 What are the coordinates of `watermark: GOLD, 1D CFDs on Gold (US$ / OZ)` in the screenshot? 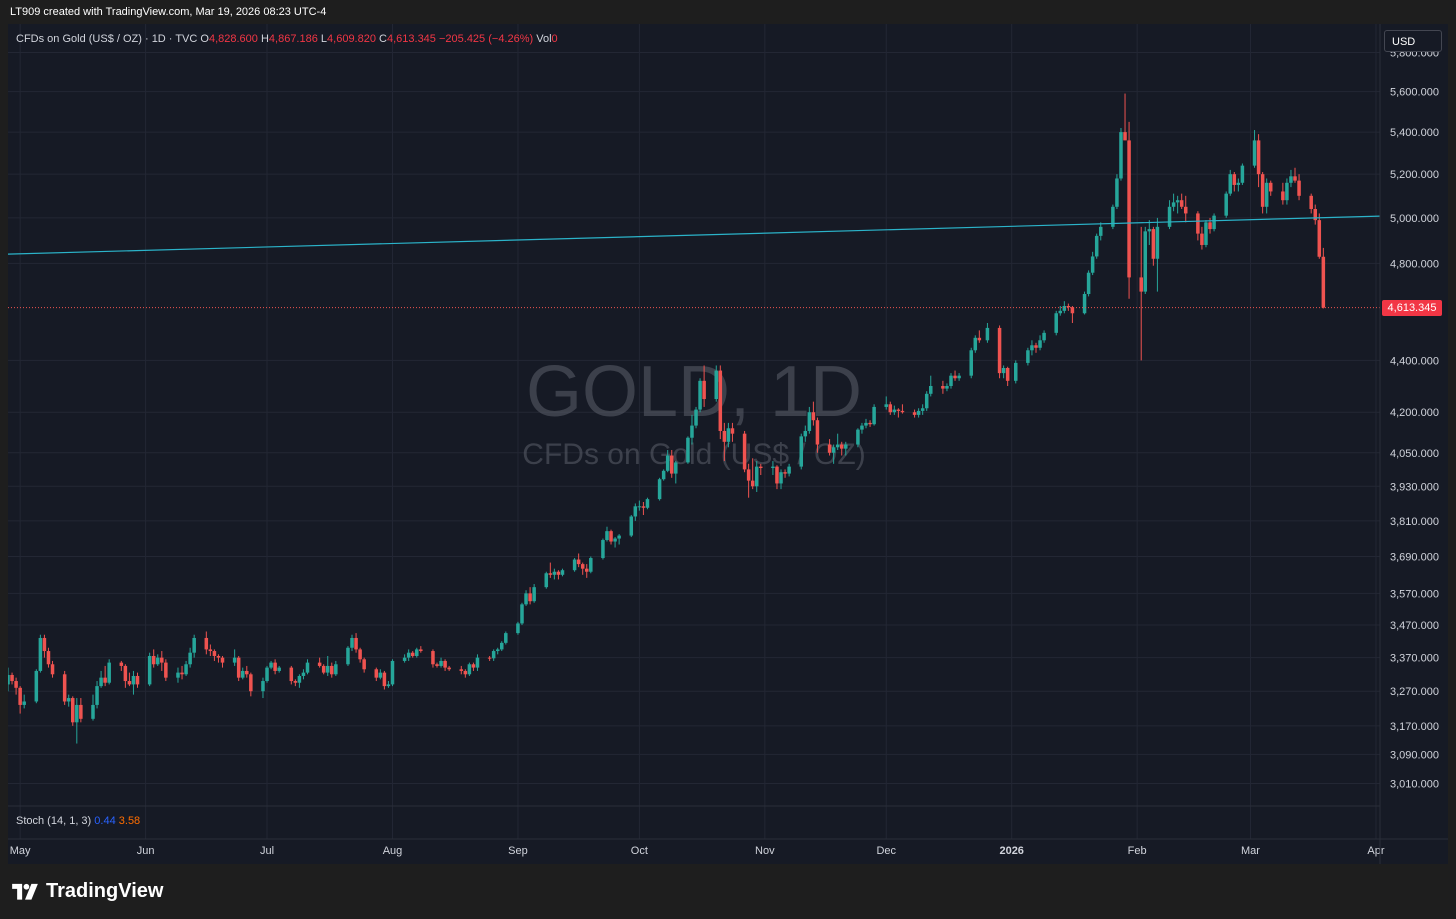 It's located at (693, 411).